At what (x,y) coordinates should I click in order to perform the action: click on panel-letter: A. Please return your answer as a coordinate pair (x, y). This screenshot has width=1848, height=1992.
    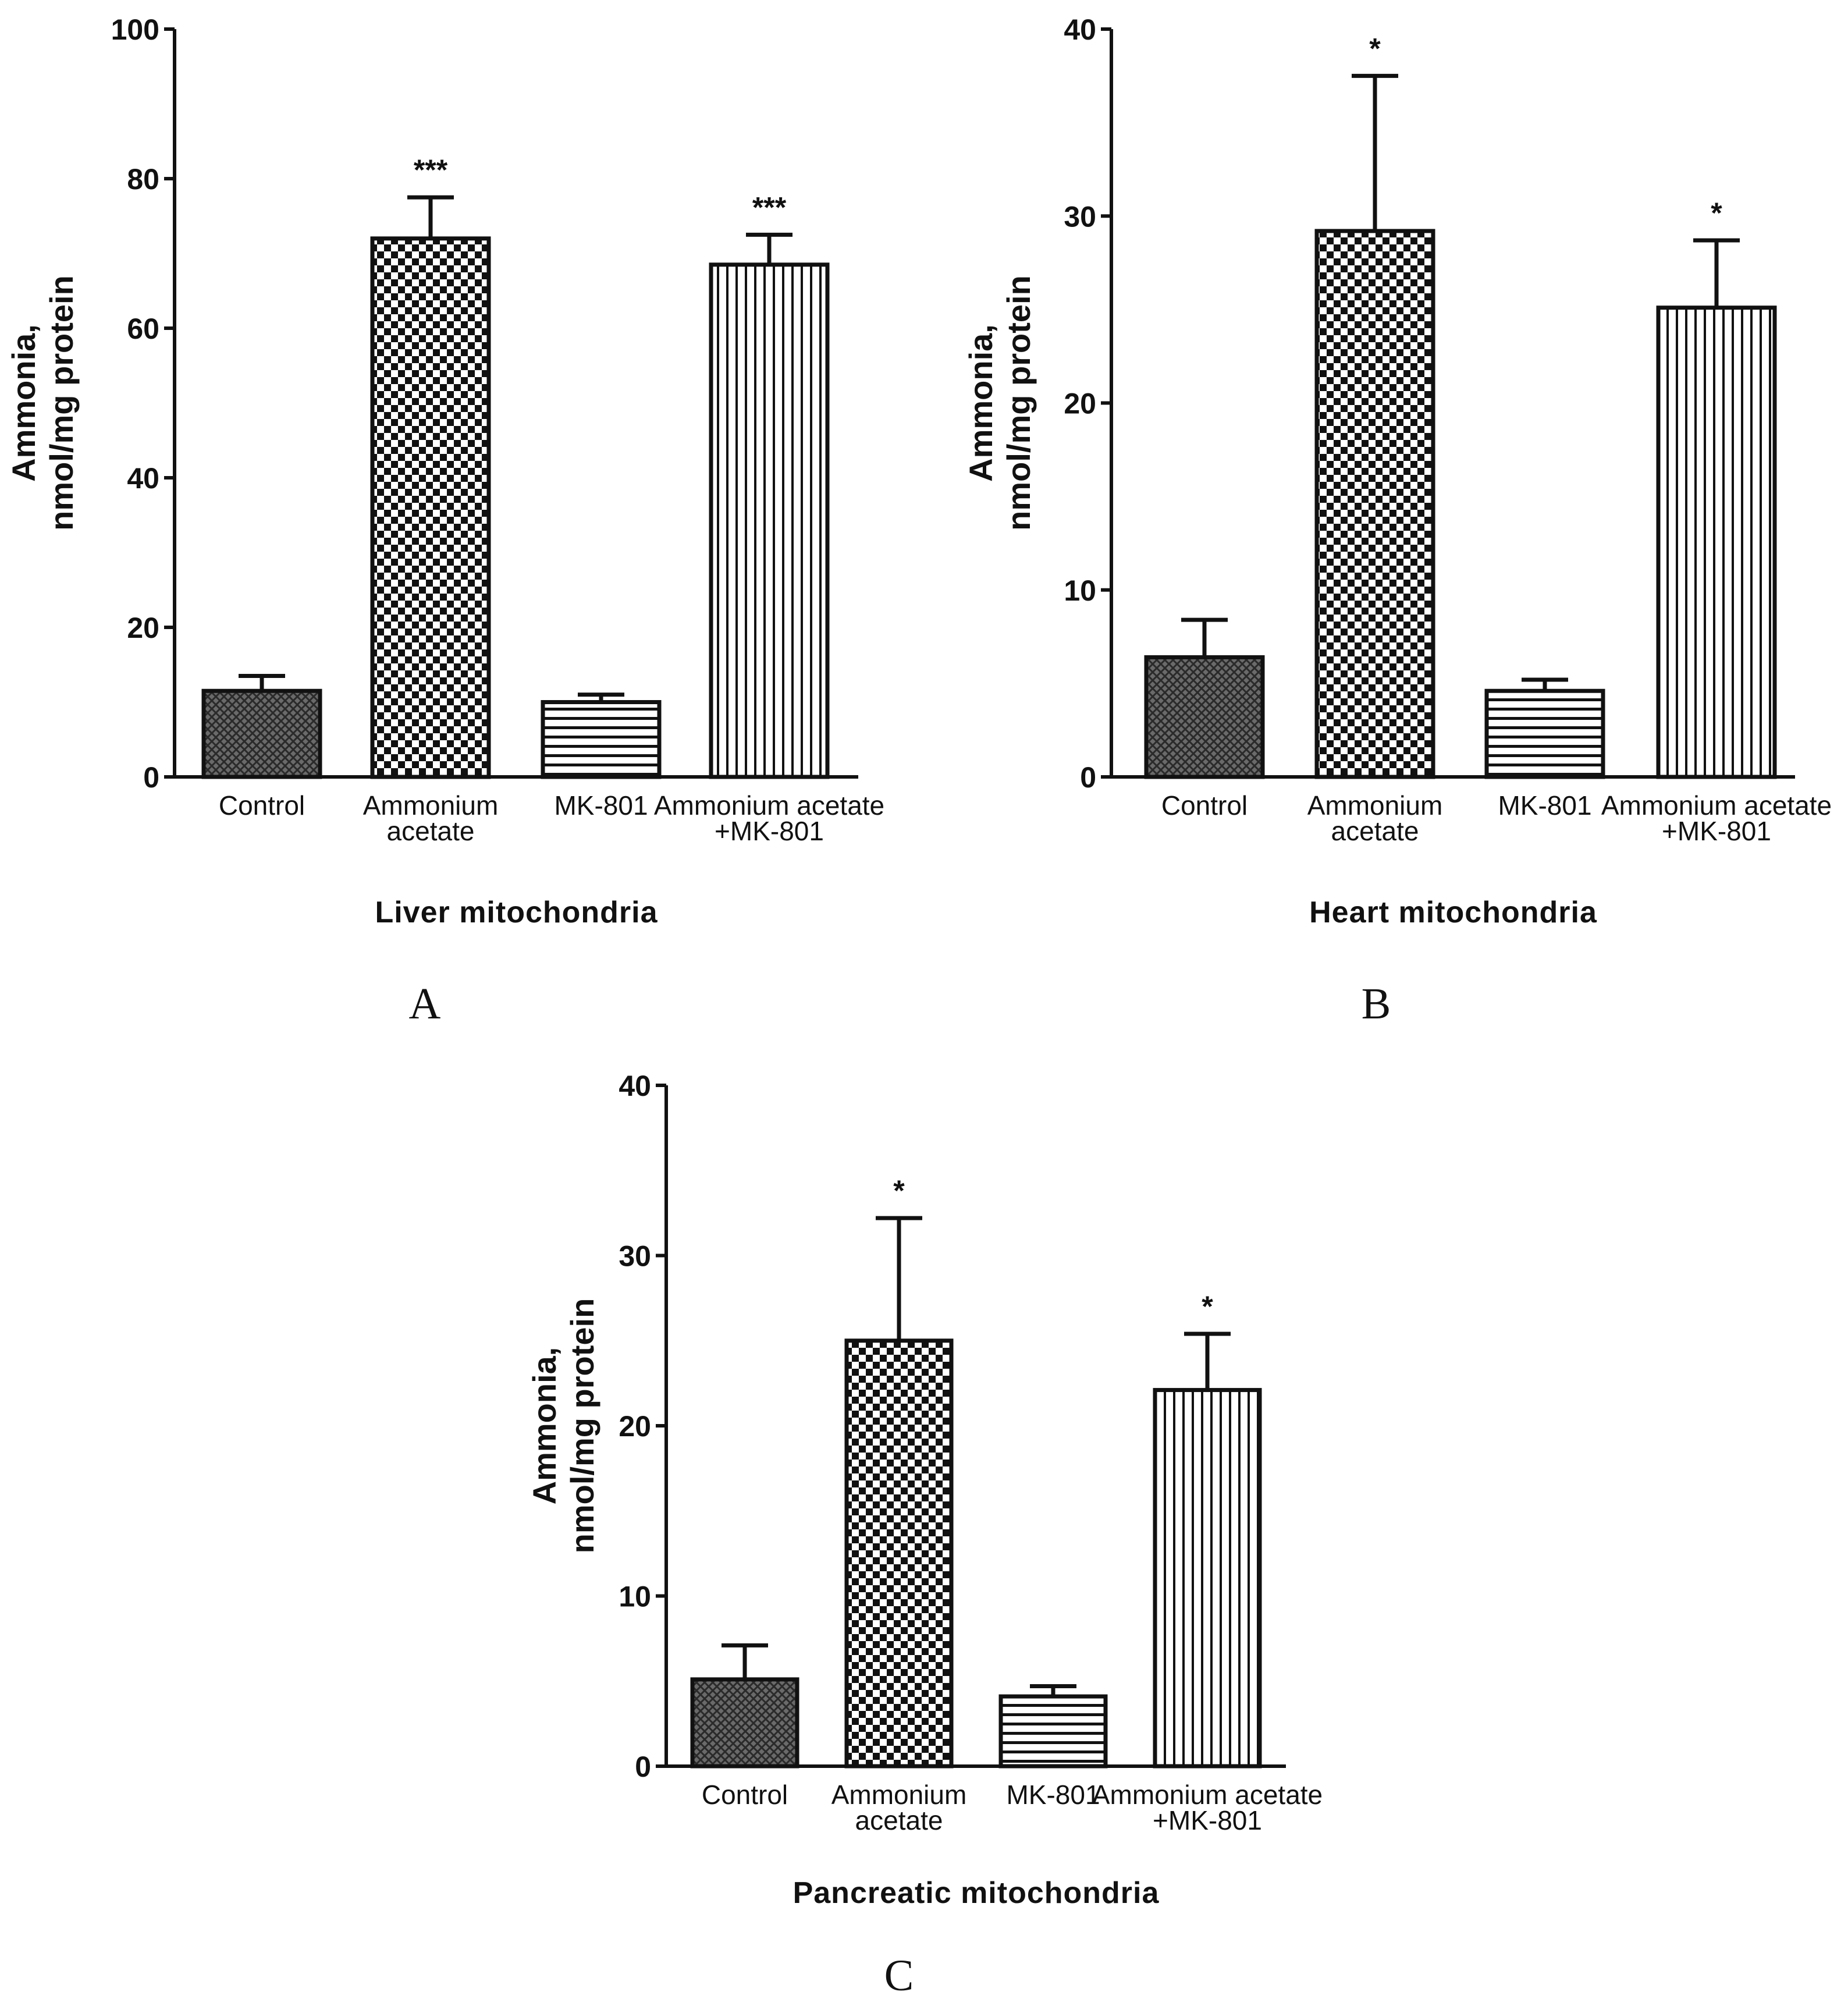
    Looking at the image, I should click on (425, 1004).